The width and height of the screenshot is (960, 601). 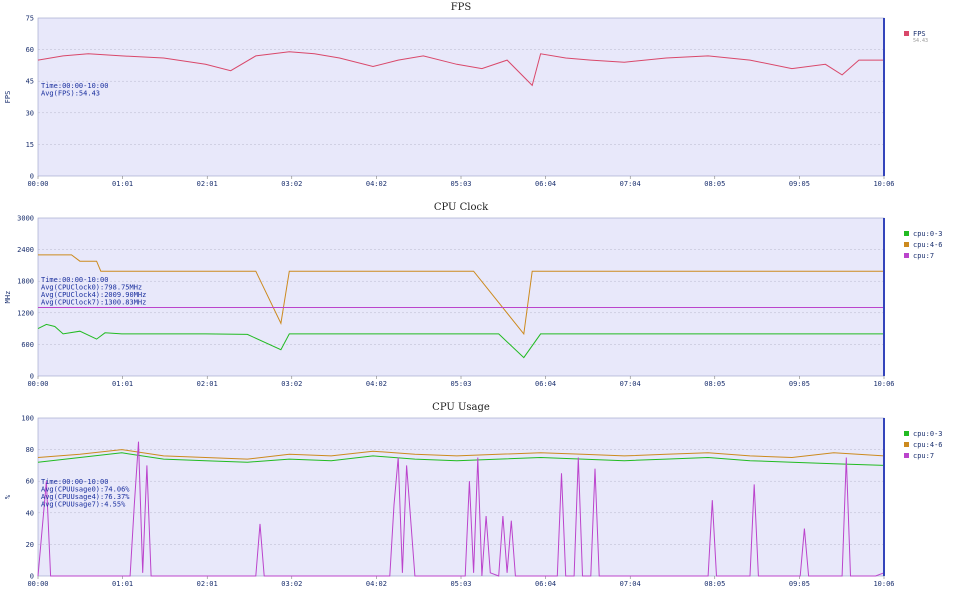 I want to click on chart1-legend-label-1: cpu:4-6, so click(x=928, y=245).